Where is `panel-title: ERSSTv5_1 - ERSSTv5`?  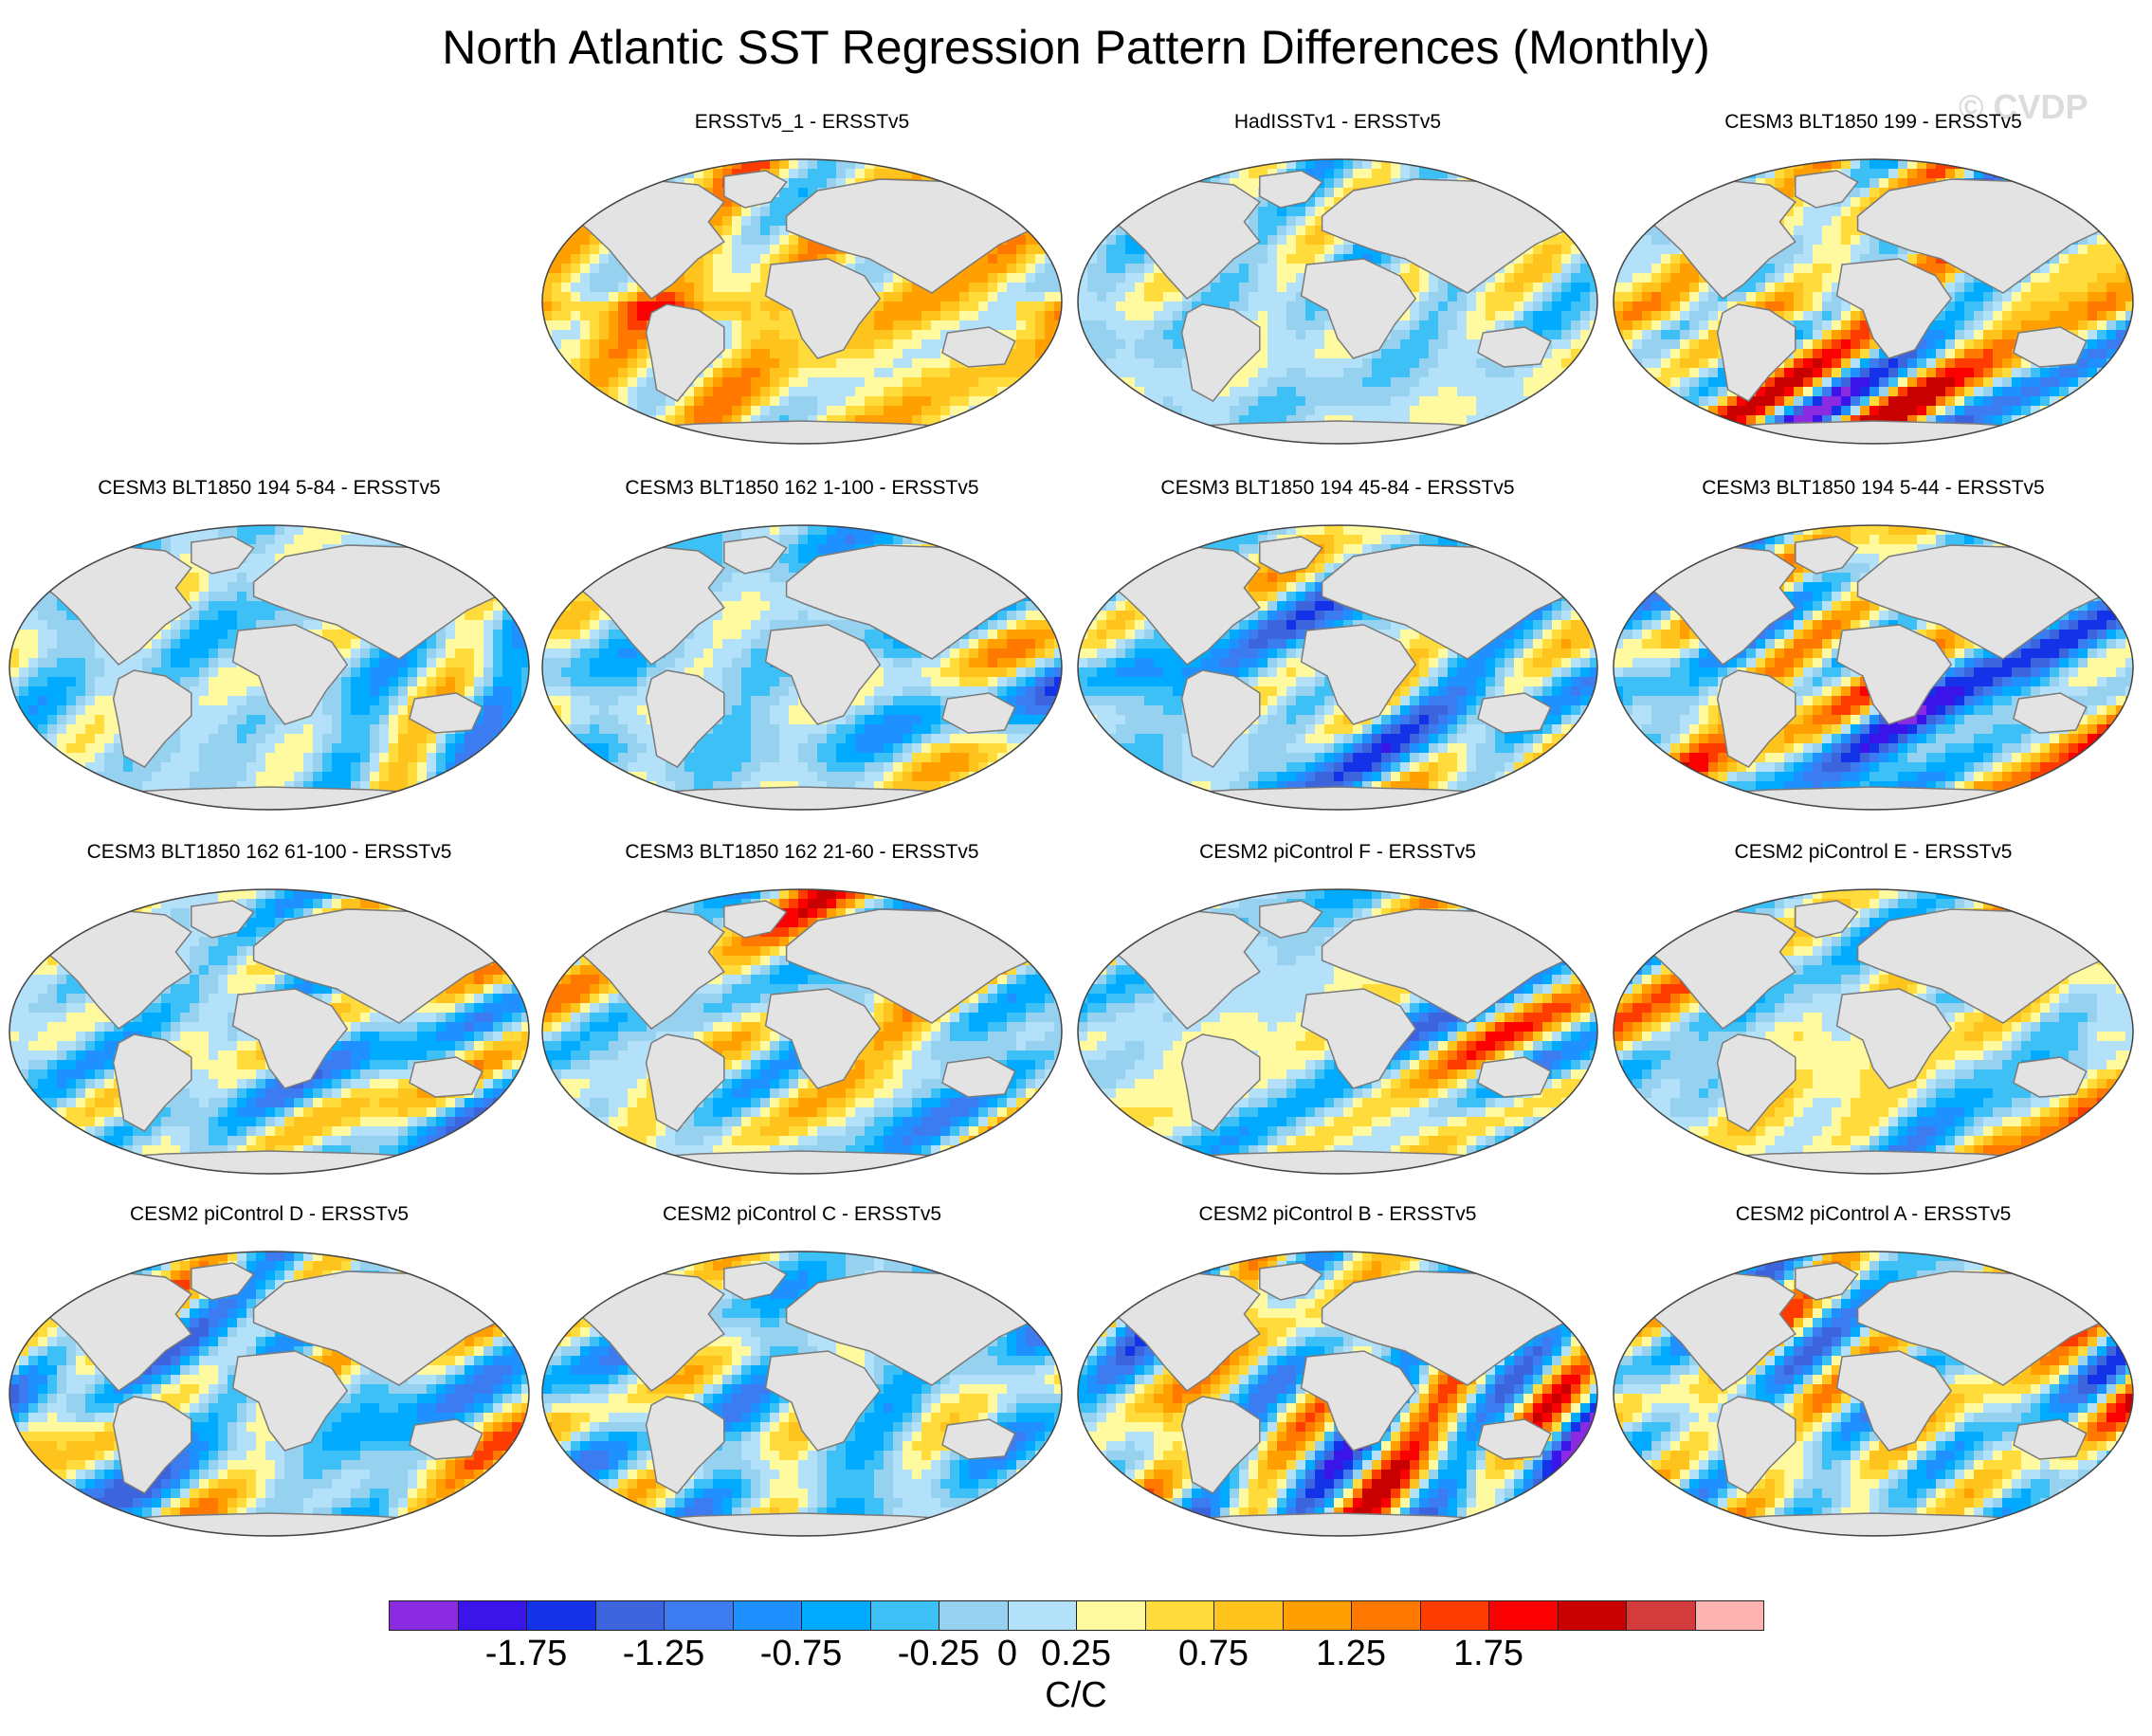 panel-title: ERSSTv5_1 - ERSSTv5 is located at coordinates (802, 123).